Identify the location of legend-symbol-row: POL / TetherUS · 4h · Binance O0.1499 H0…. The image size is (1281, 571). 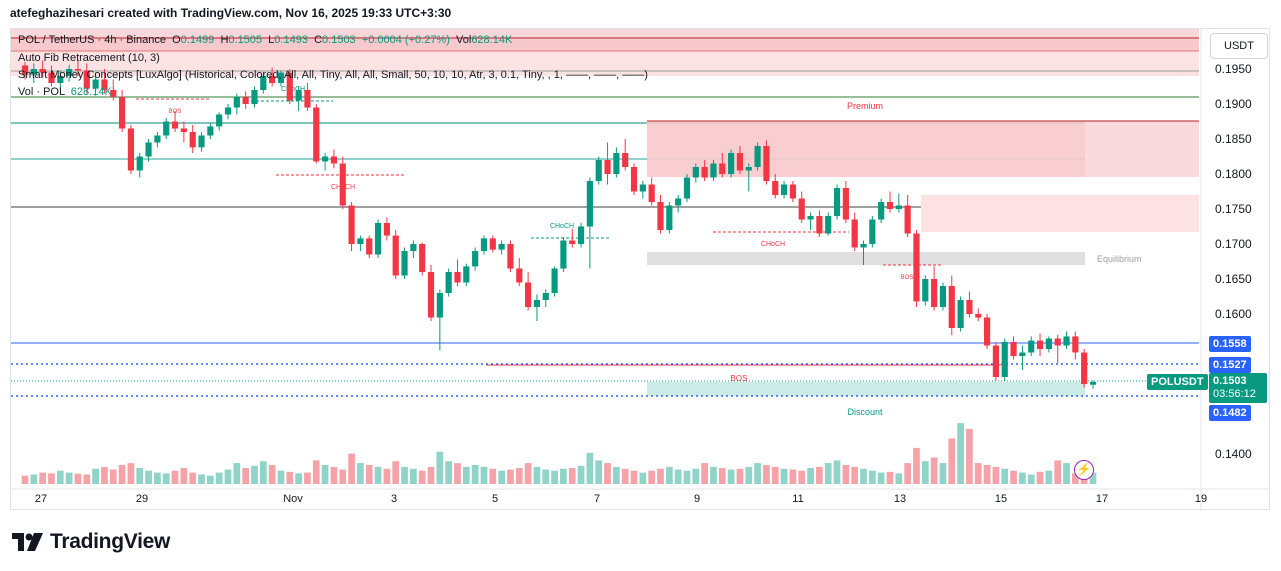
(265, 40).